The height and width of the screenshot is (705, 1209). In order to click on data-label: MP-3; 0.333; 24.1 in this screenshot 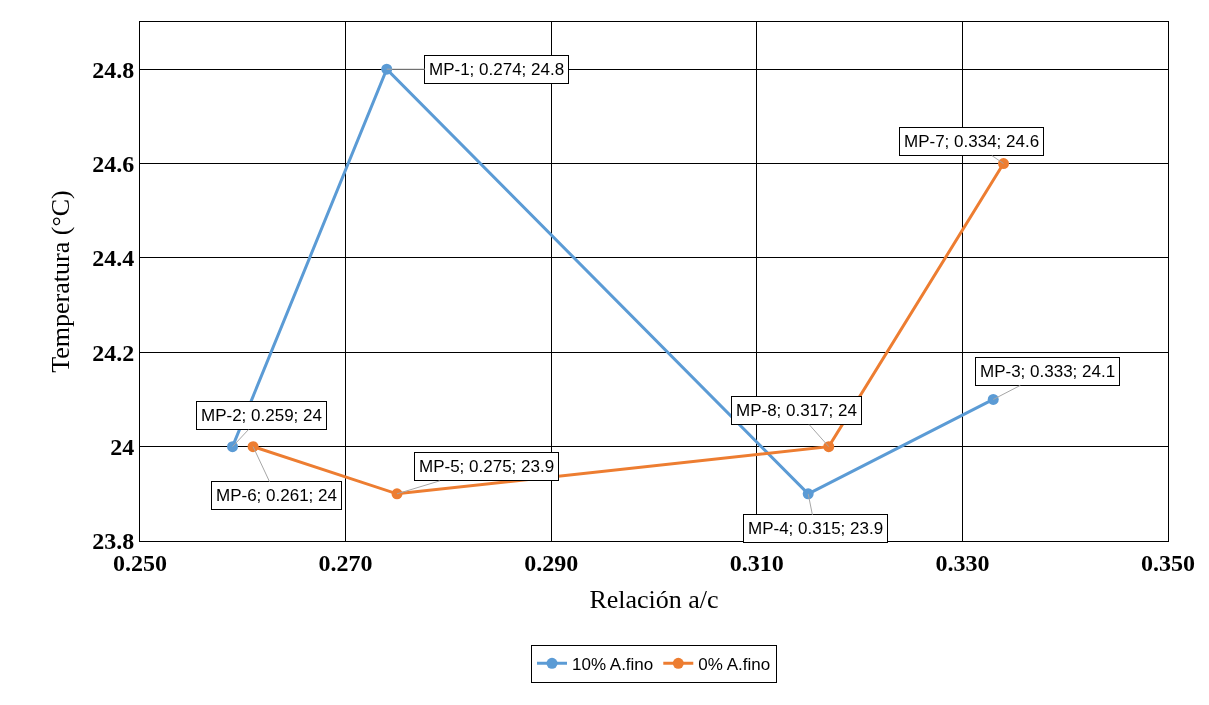, I will do `click(1048, 371)`.